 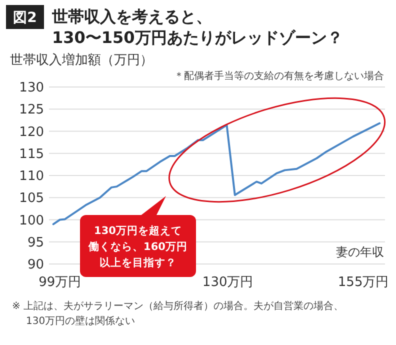 What do you see at coordinates (197, 27) in the screenshot?
I see `chart-title: 世帯収入を考えると、 130〜150万円あたりがレッドゾーン？` at bounding box center [197, 27].